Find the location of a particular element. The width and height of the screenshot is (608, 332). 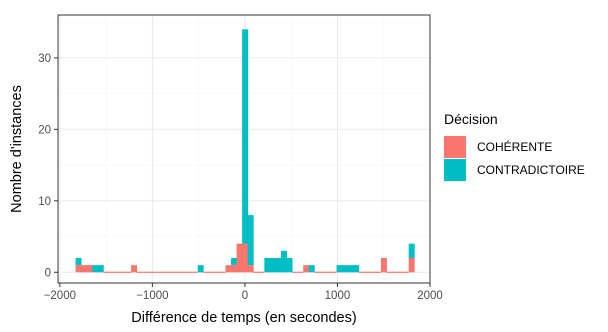

y-tick-label: 0 is located at coordinates (48, 273).